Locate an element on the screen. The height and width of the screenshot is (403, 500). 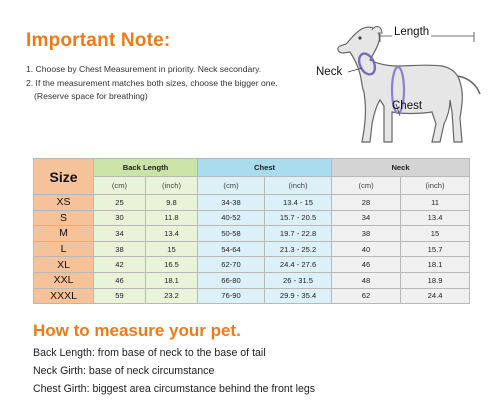
table-cell: 66-80 is located at coordinates (231, 280).